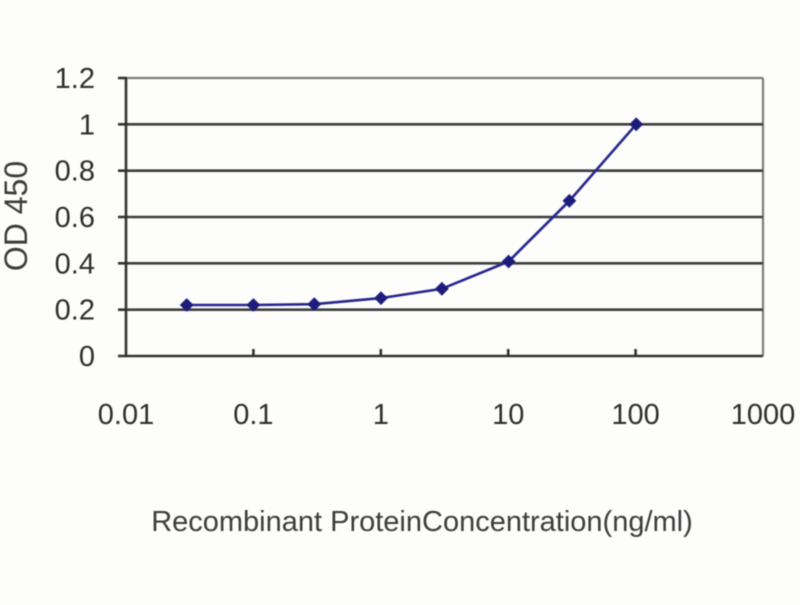 Image resolution: width=800 pixels, height=605 pixels. Describe the element at coordinates (17, 216) in the screenshot. I see `svg-text: OD 450` at that location.